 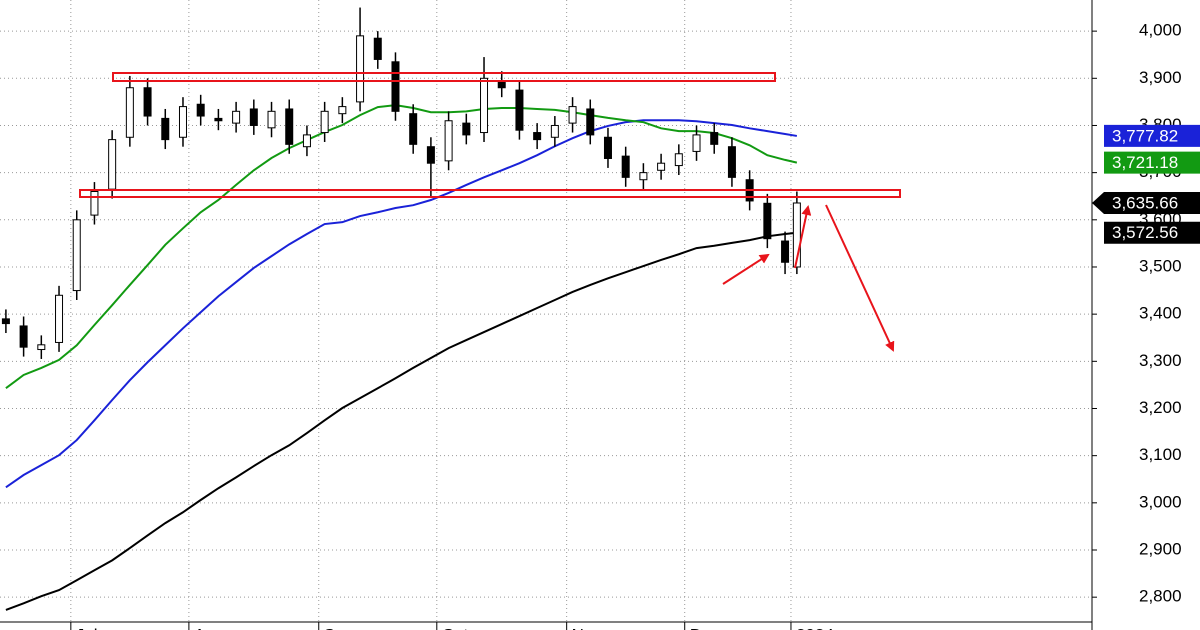 I want to click on value-label: 3,572.56, so click(x=1145, y=232).